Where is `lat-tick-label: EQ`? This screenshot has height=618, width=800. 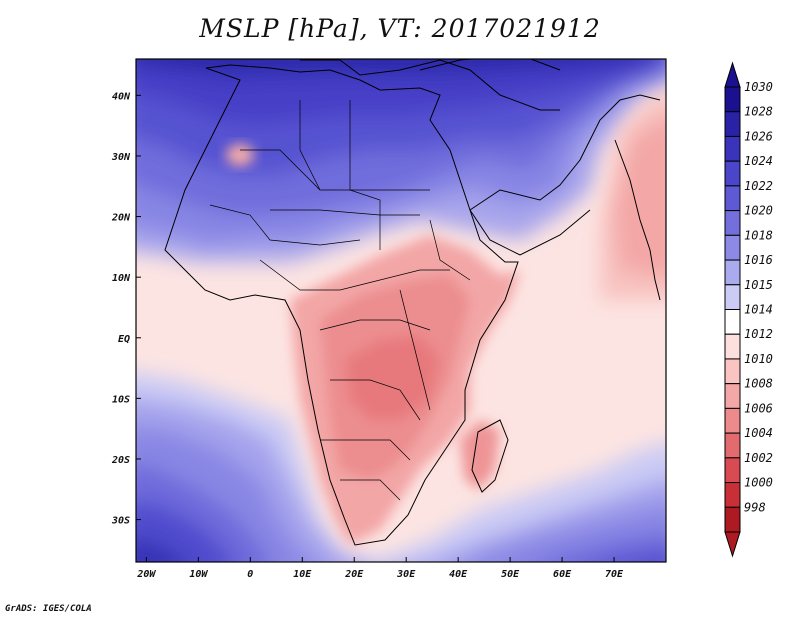 lat-tick-label: EQ is located at coordinates (124, 339).